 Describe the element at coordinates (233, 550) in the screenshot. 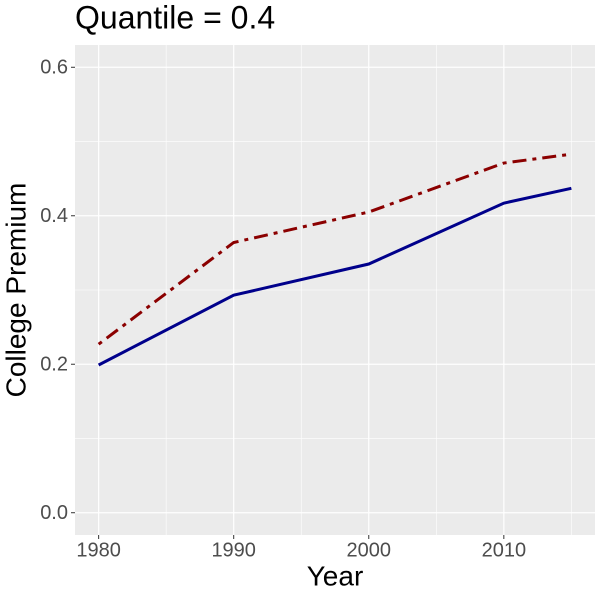

I see `x-tick-label: 1990` at that location.